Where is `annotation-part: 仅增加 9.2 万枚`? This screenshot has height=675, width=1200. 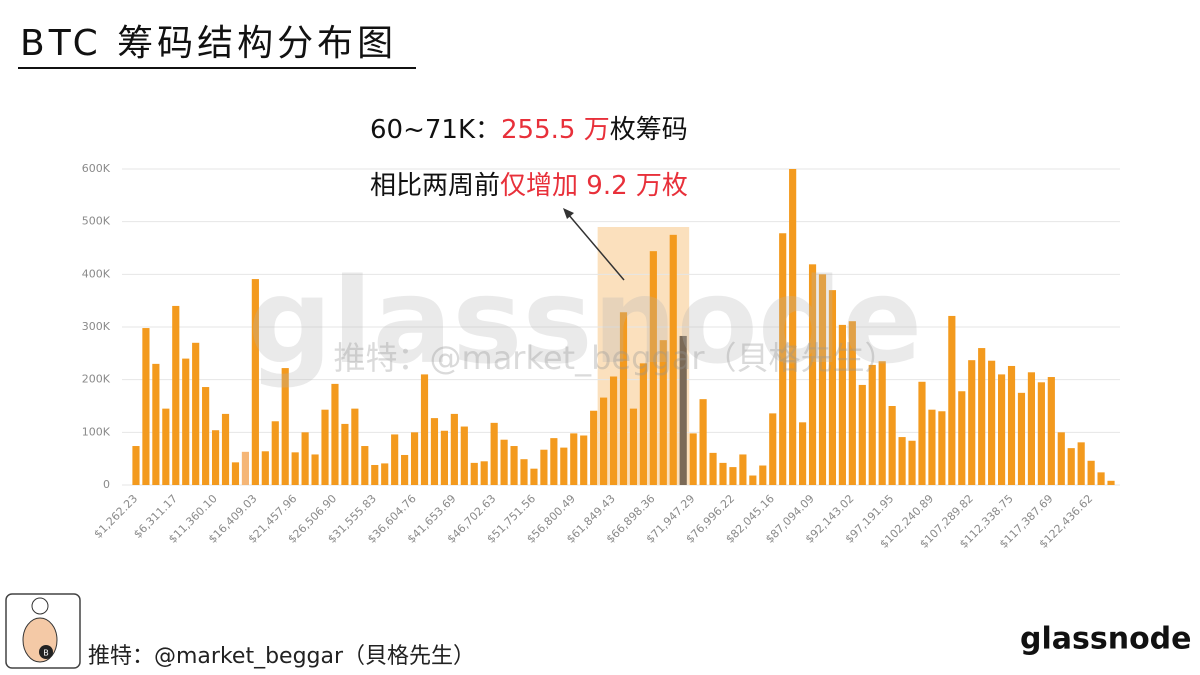
annotation-part: 仅增加 9.2 万枚 is located at coordinates (594, 186).